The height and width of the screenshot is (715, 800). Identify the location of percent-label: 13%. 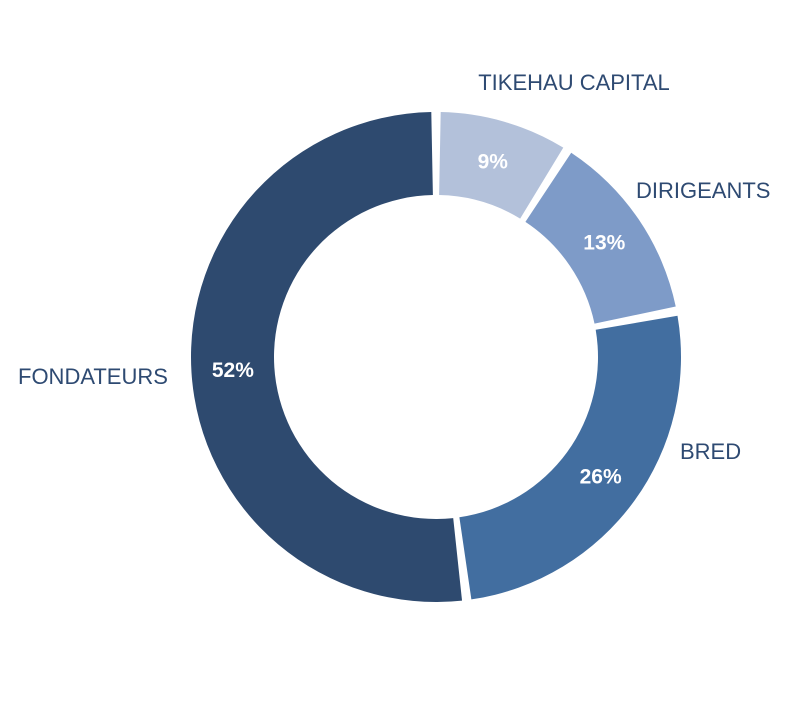
(604, 243).